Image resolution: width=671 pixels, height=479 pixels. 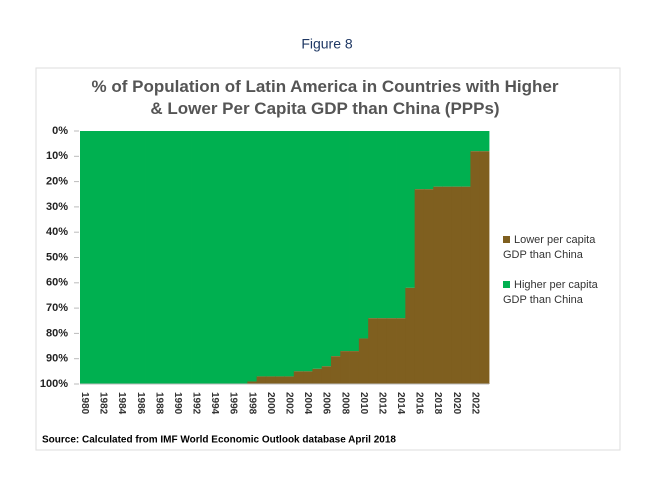 I want to click on figure-label: Figure 8, so click(x=327, y=44).